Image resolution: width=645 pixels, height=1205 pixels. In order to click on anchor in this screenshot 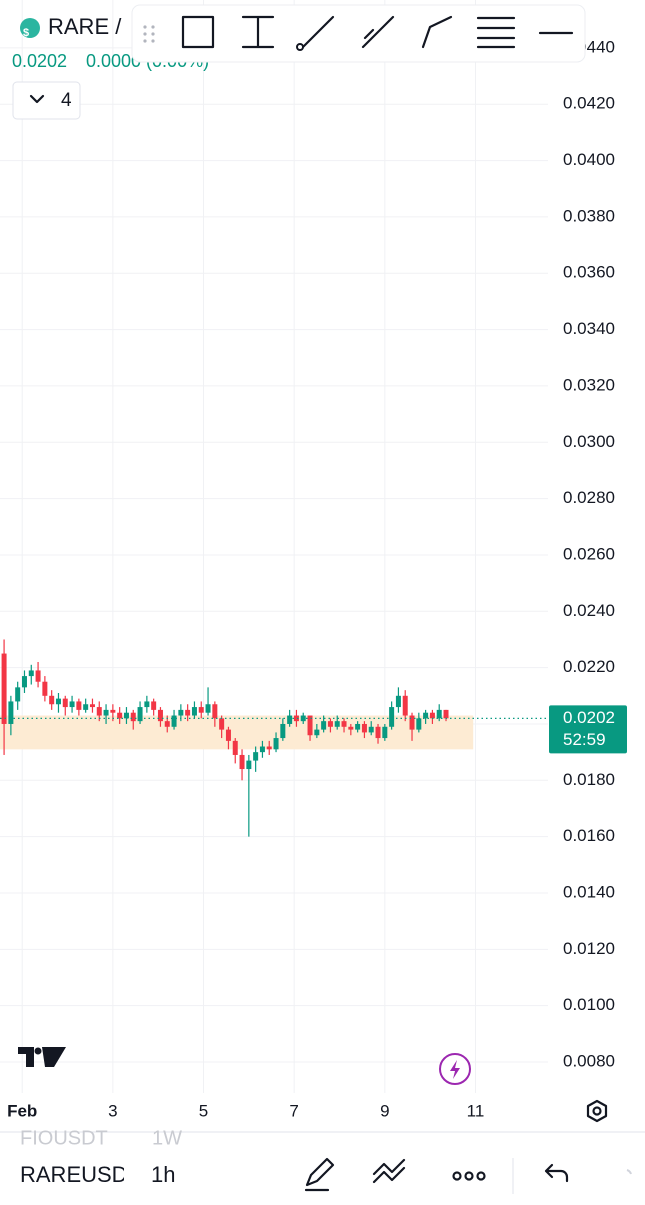, I will do `click(300, 47)`.